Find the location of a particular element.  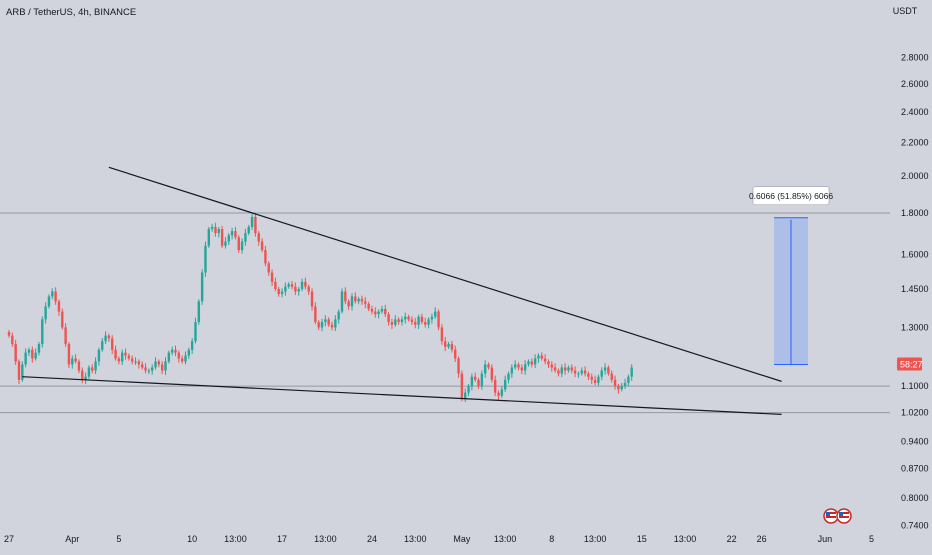

event-icons is located at coordinates (837, 516).